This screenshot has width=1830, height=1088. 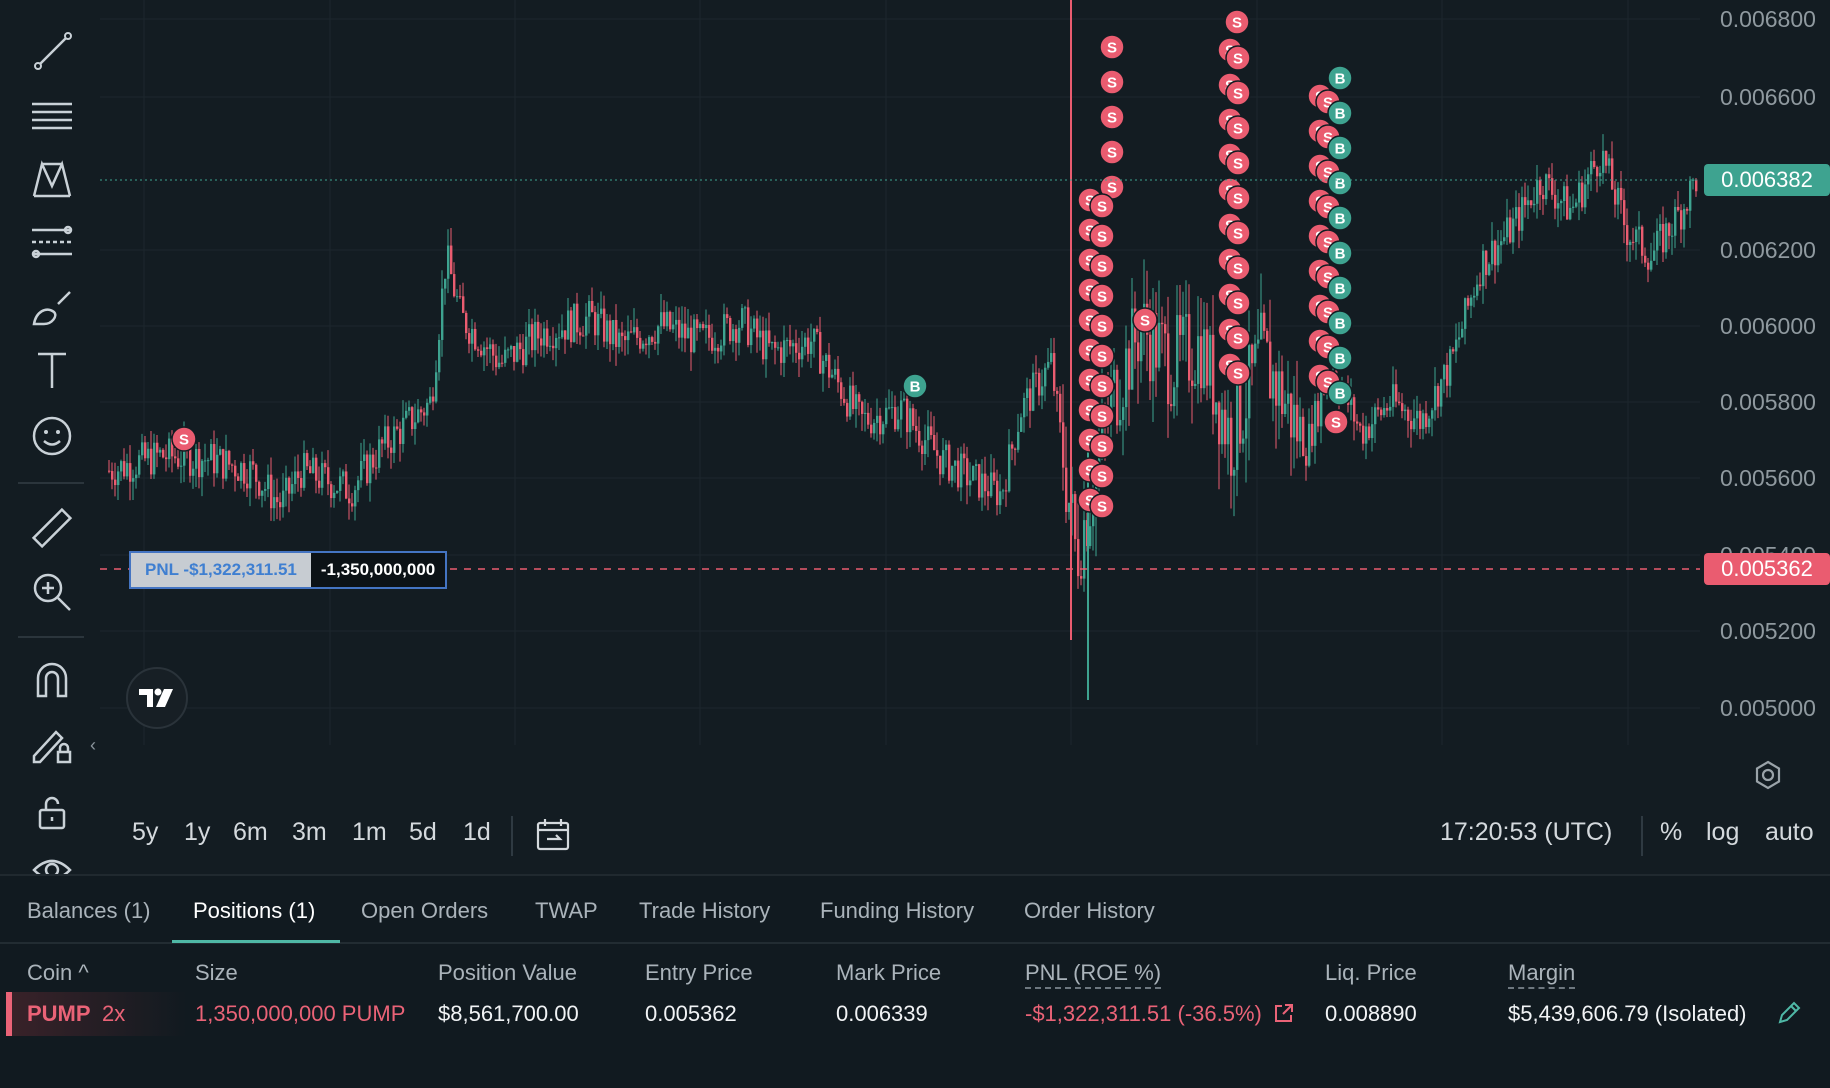 What do you see at coordinates (889, 972) in the screenshot?
I see `header-mark-price: Mark Price` at bounding box center [889, 972].